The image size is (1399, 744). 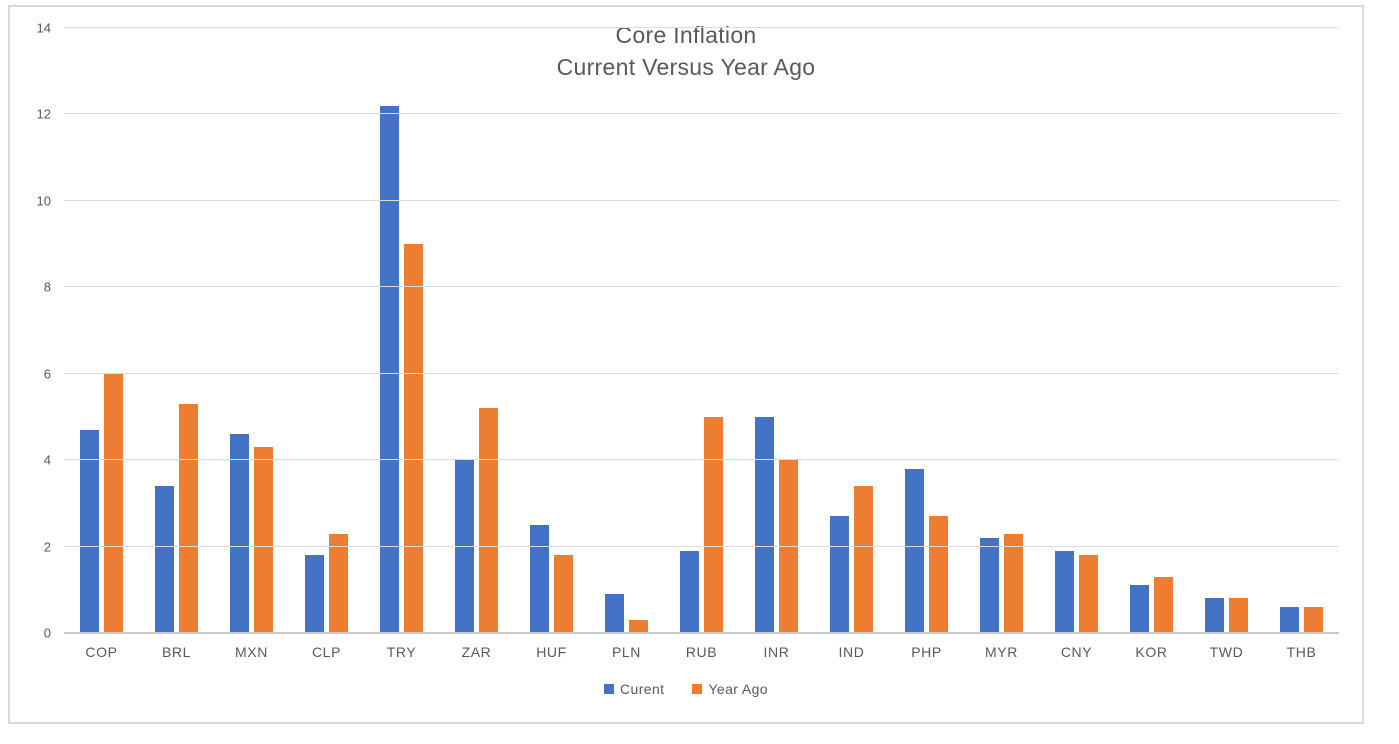 I want to click on bar-group-cop, so click(x=101, y=330).